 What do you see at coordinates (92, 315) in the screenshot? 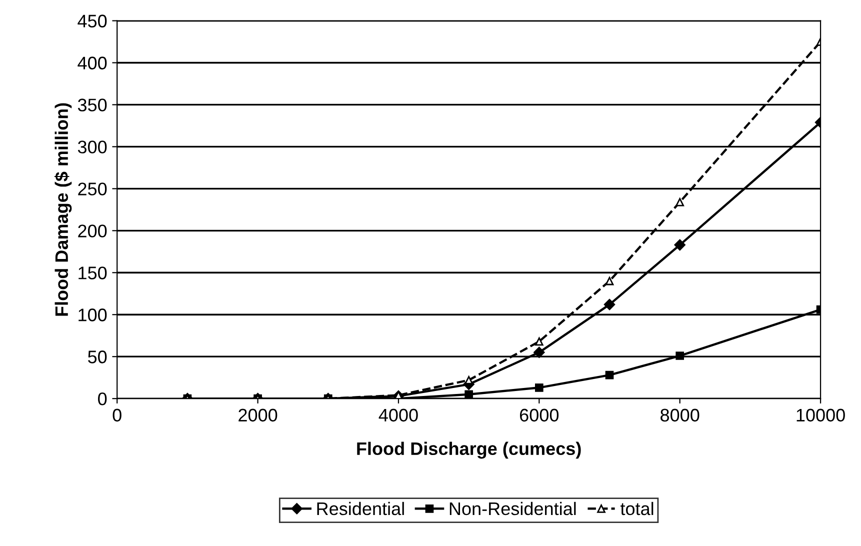
I see `y-tick-label: 100` at bounding box center [92, 315].